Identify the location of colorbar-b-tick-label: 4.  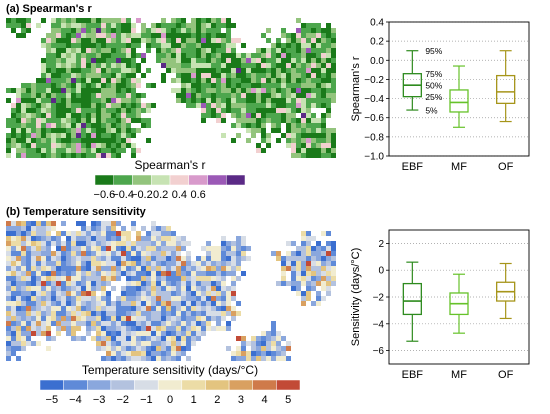
(264, 400).